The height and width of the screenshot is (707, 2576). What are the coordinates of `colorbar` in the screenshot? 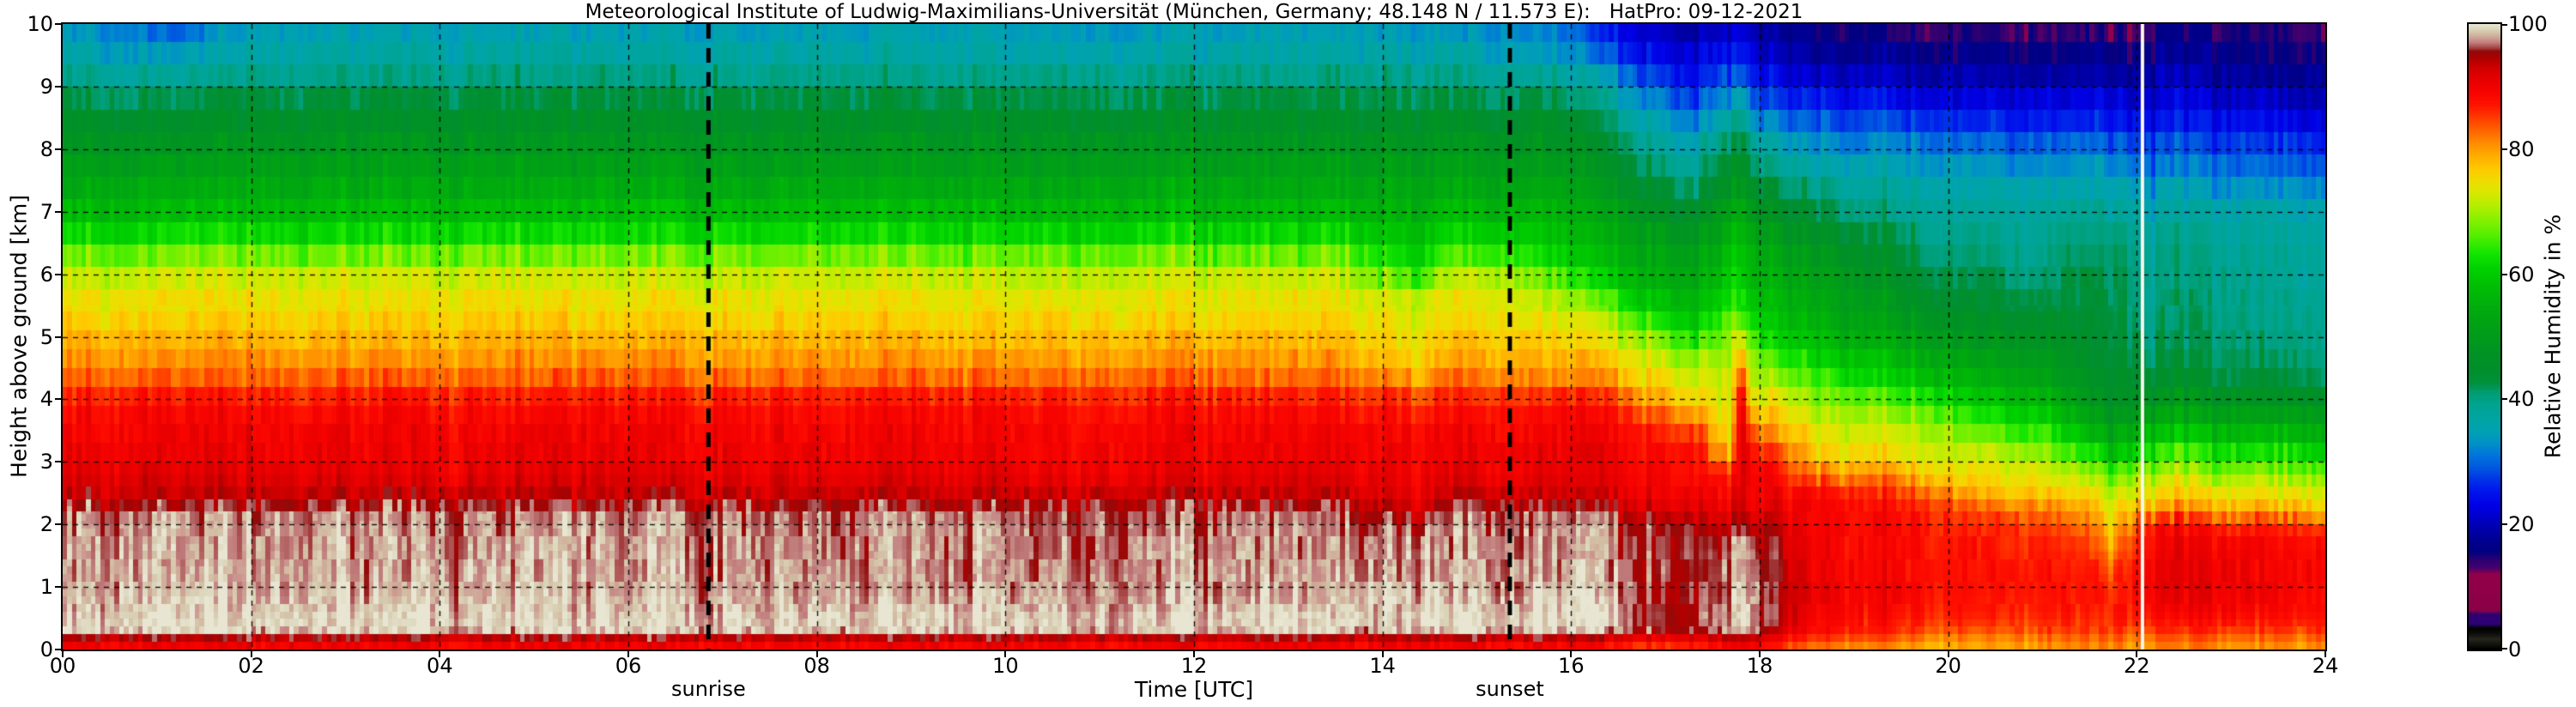 It's located at (2484, 337).